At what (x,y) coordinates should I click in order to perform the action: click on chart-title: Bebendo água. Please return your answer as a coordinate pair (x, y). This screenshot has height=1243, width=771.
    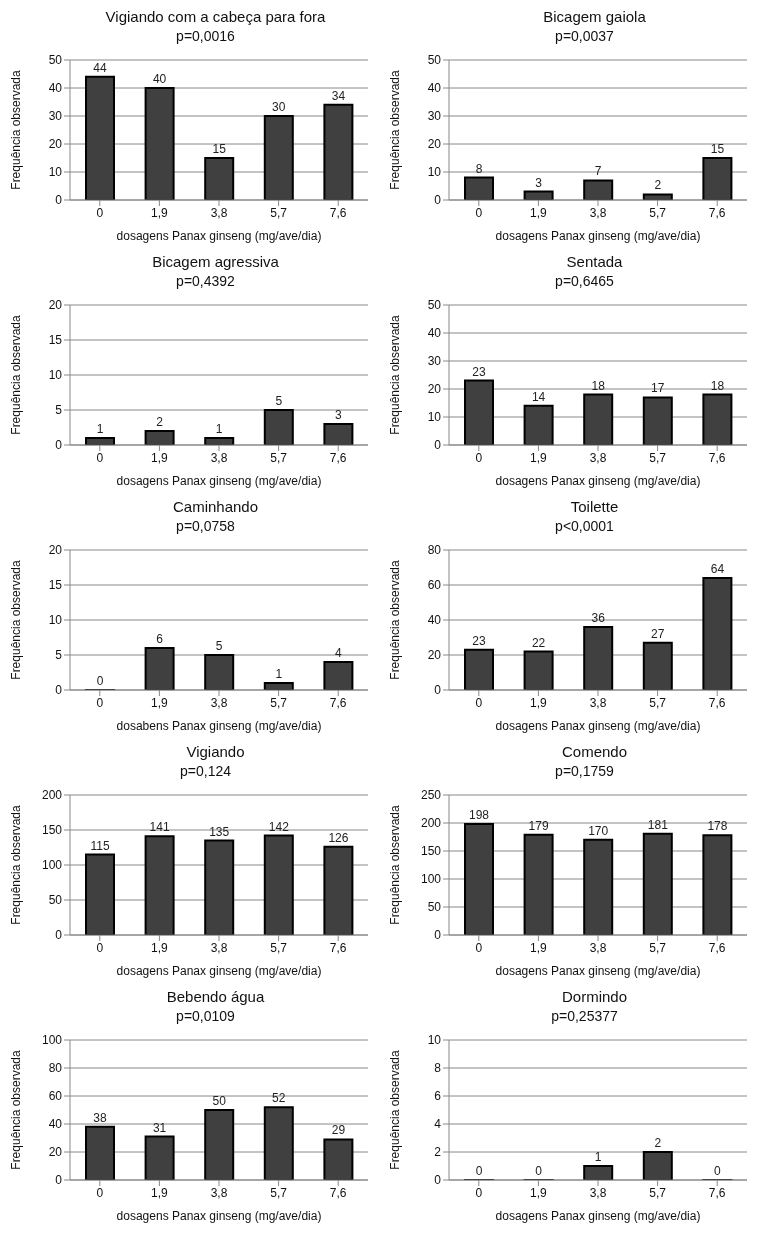
    Looking at the image, I should click on (215, 997).